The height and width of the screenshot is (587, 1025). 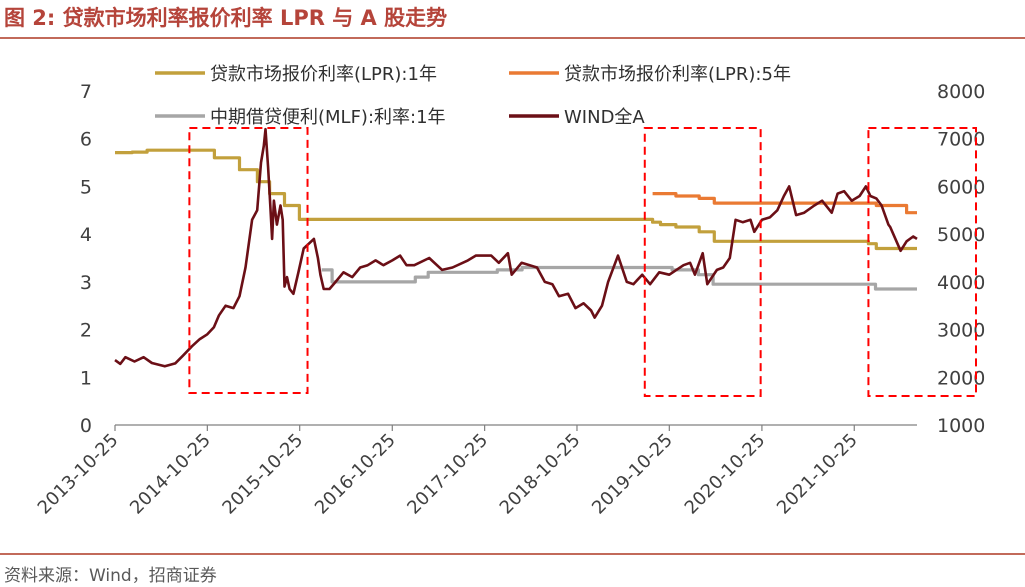 I want to click on y-right-tick-label: 4000, so click(x=961, y=283).